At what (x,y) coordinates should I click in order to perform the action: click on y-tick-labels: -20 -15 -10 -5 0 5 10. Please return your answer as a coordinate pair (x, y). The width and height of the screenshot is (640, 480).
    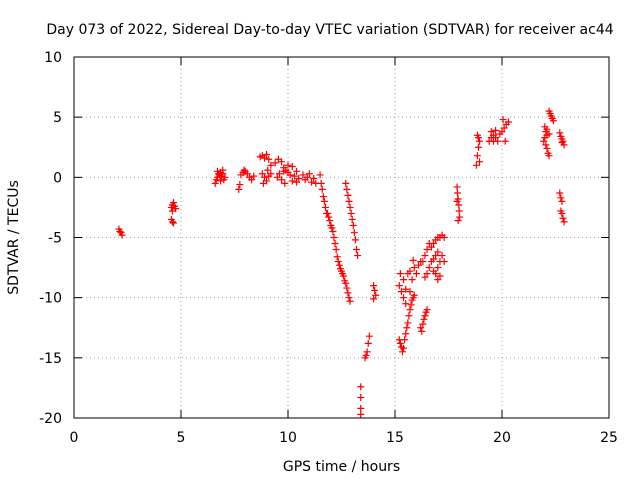
    Looking at the image, I should click on (50, 238).